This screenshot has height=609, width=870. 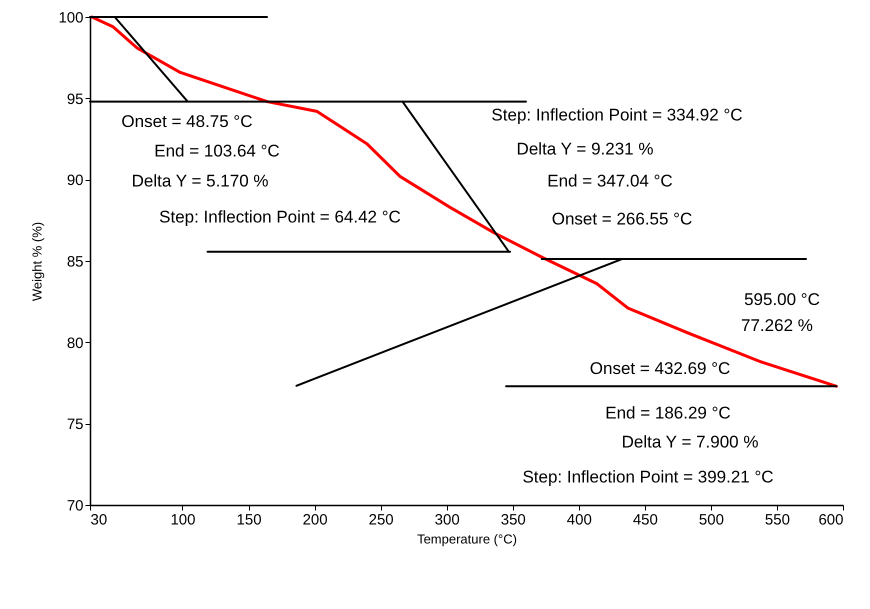 I want to click on x-tick-label: 150, so click(x=249, y=520).